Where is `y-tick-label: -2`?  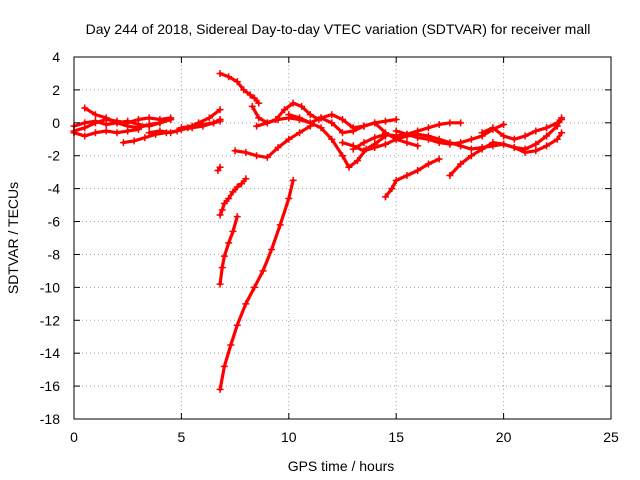 y-tick-label: -2 is located at coordinates (54, 156).